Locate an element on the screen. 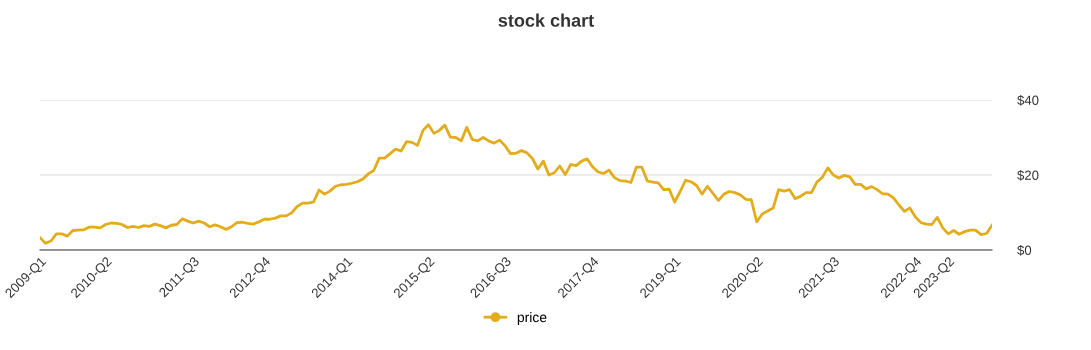 Image resolution: width=1091 pixels, height=350 pixels. y-tick-label: $40 is located at coordinates (1028, 100).